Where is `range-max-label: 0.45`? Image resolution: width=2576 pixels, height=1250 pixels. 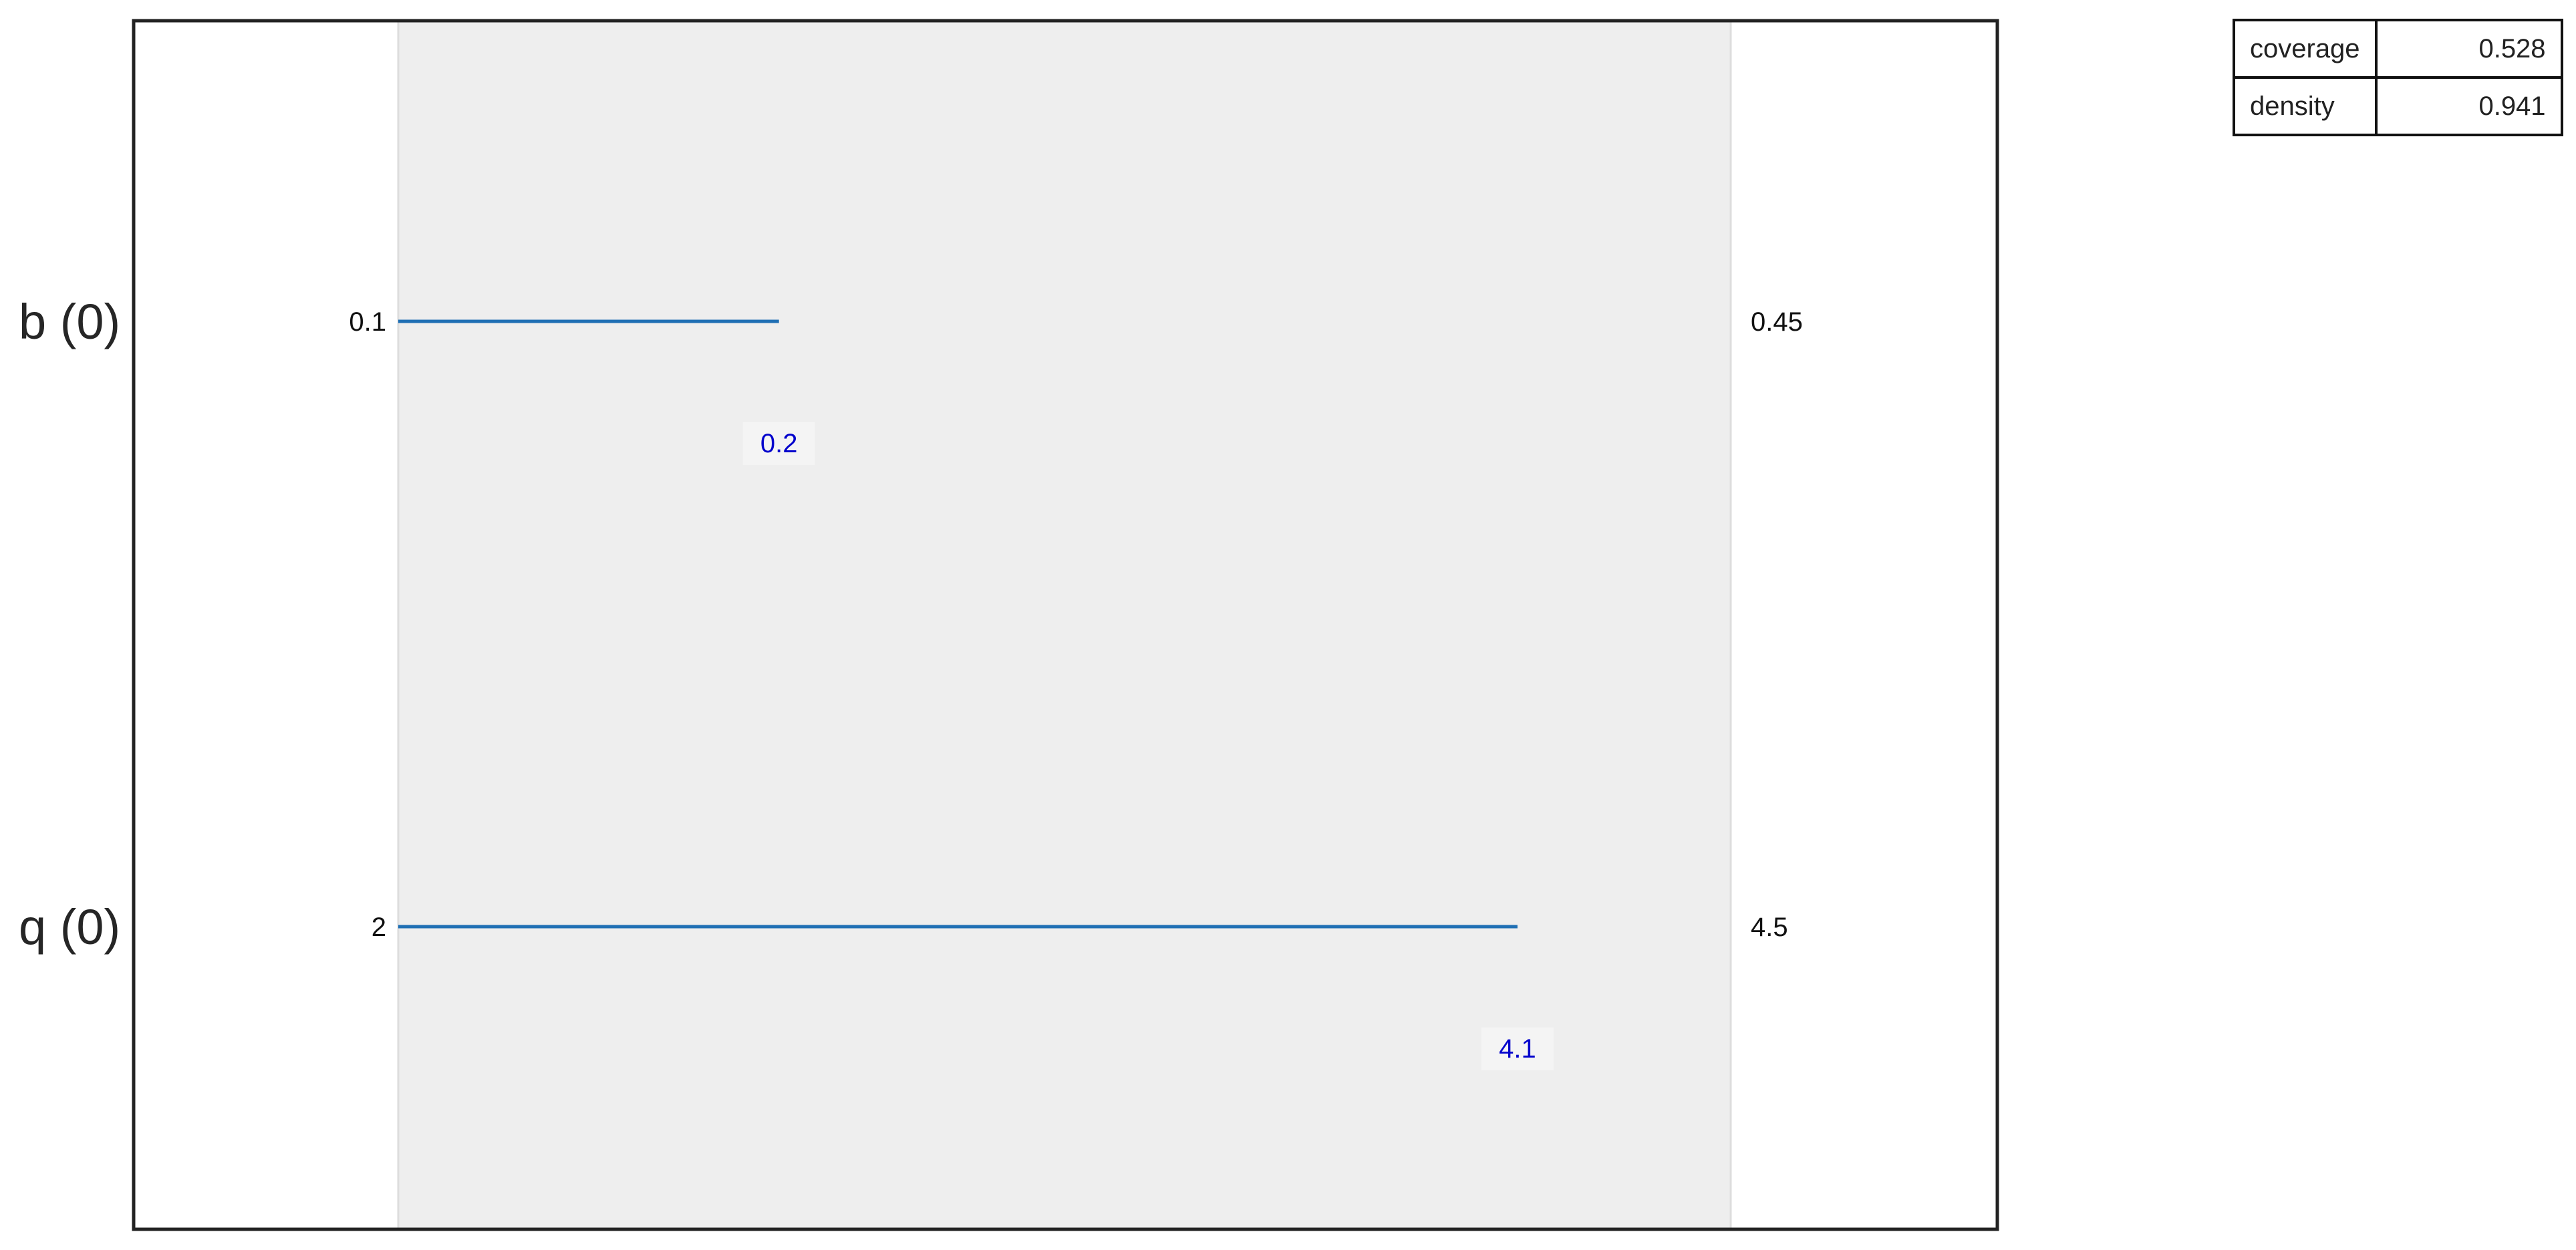
range-max-label: 0.45 is located at coordinates (1777, 322).